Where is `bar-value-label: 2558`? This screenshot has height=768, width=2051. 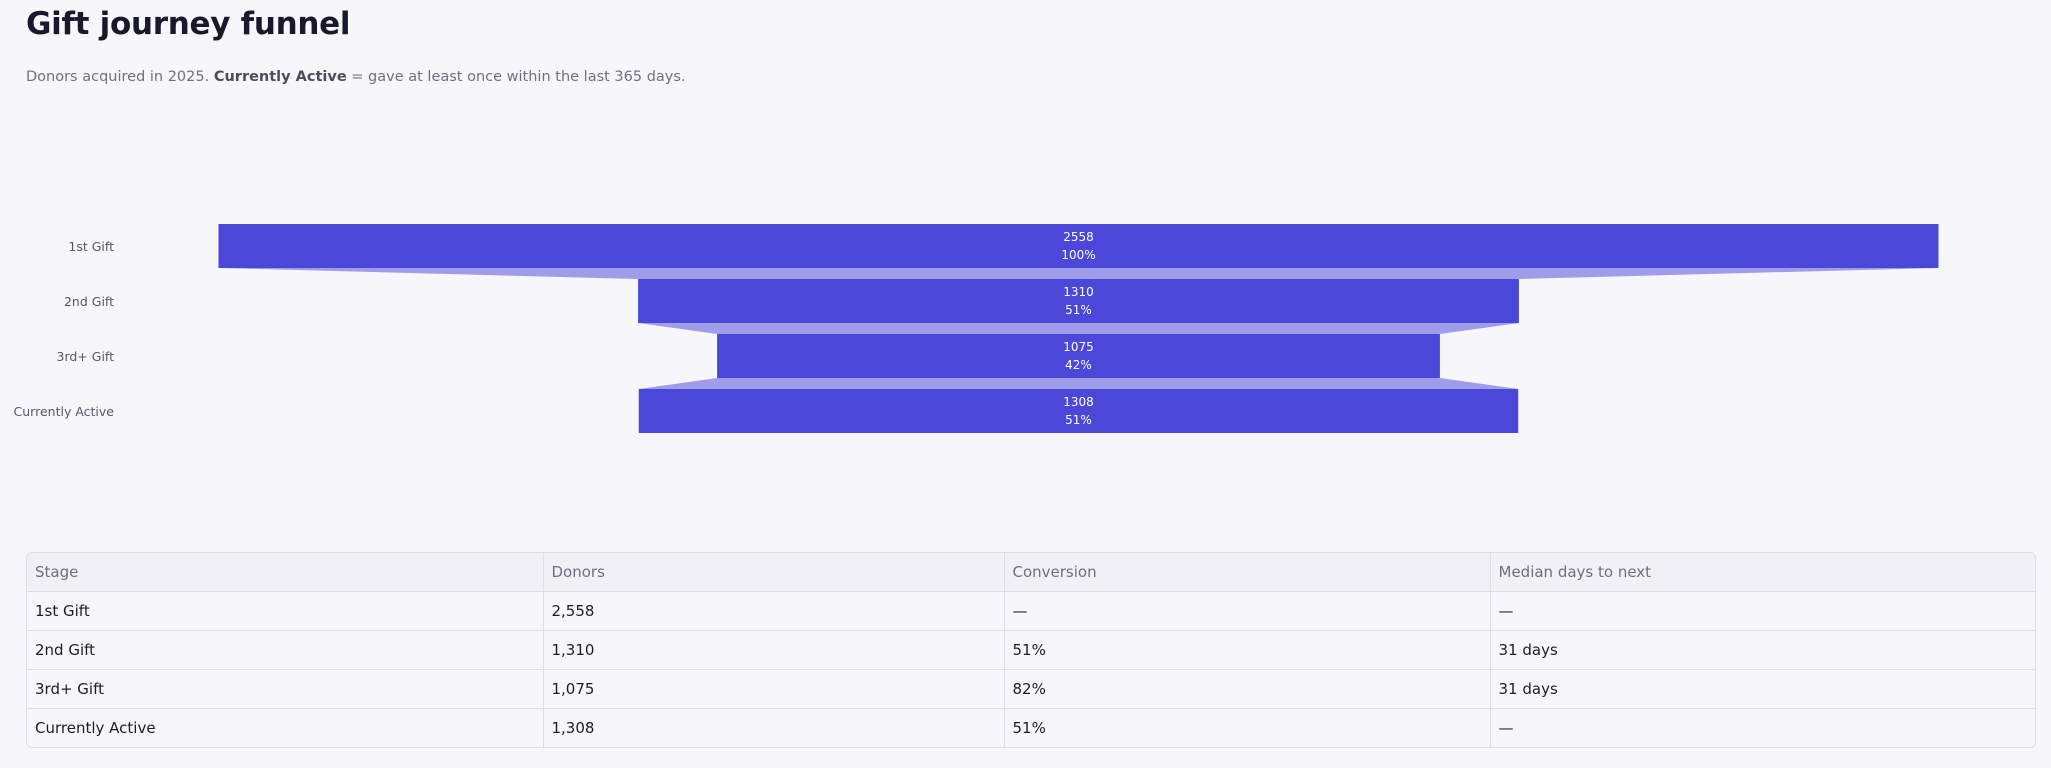 bar-value-label: 2558 is located at coordinates (1078, 237).